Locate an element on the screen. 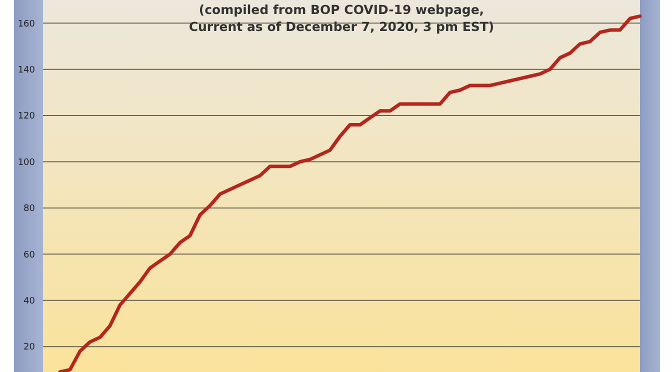  y-tick-label: 160 is located at coordinates (27, 24).